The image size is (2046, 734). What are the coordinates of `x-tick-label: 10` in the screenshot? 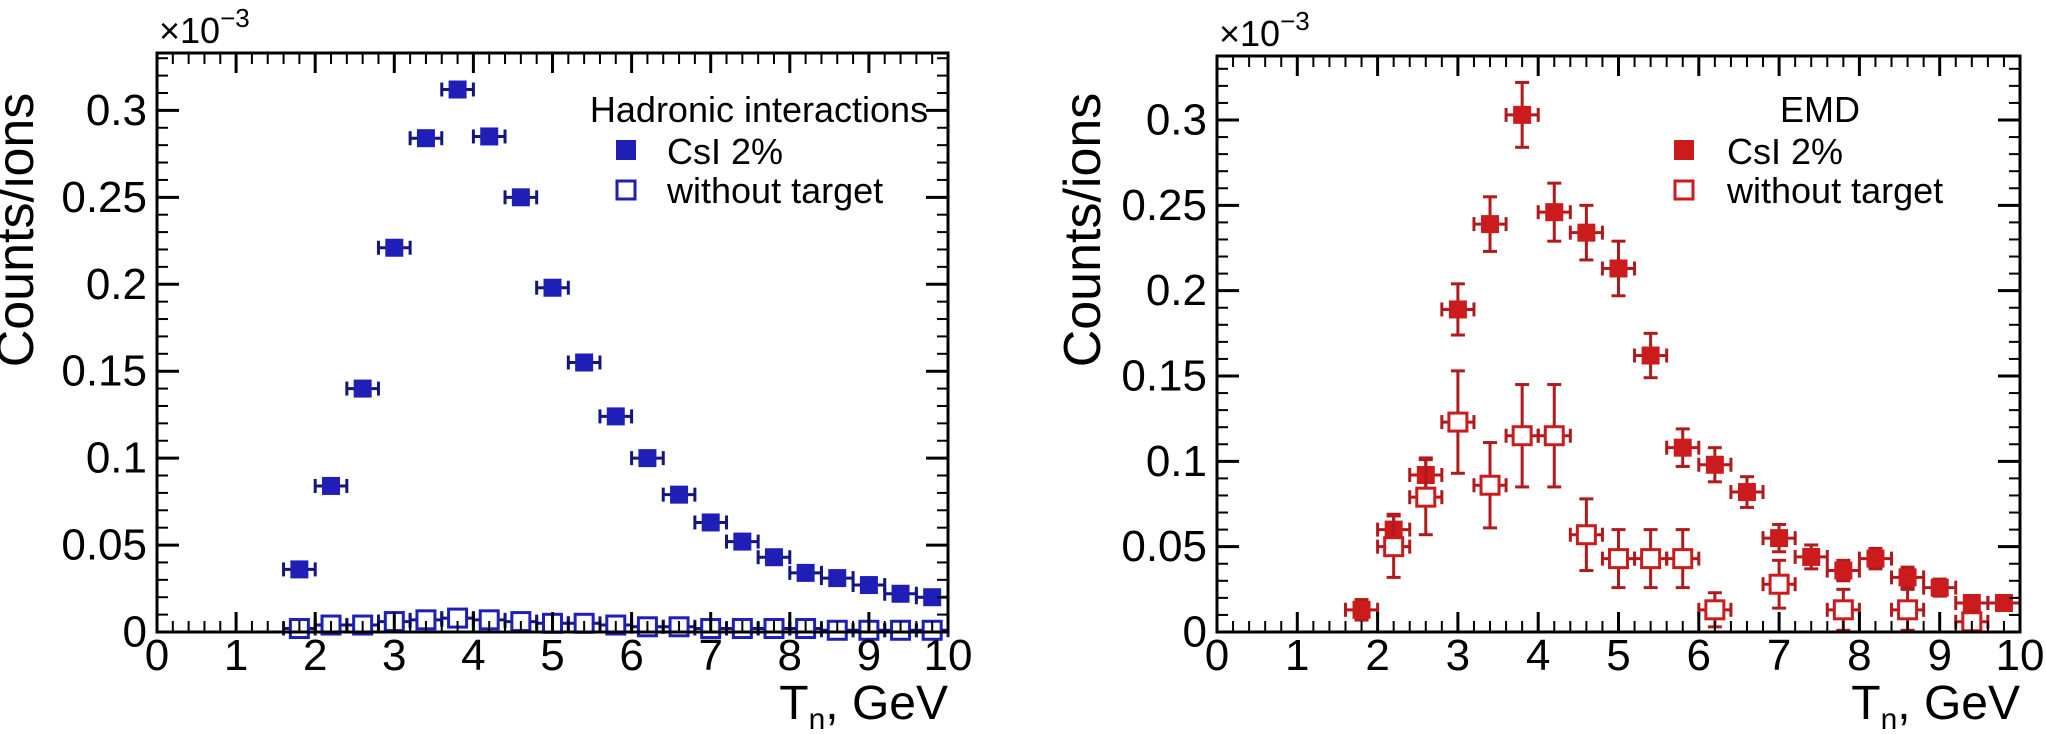 It's located at (2020, 655).